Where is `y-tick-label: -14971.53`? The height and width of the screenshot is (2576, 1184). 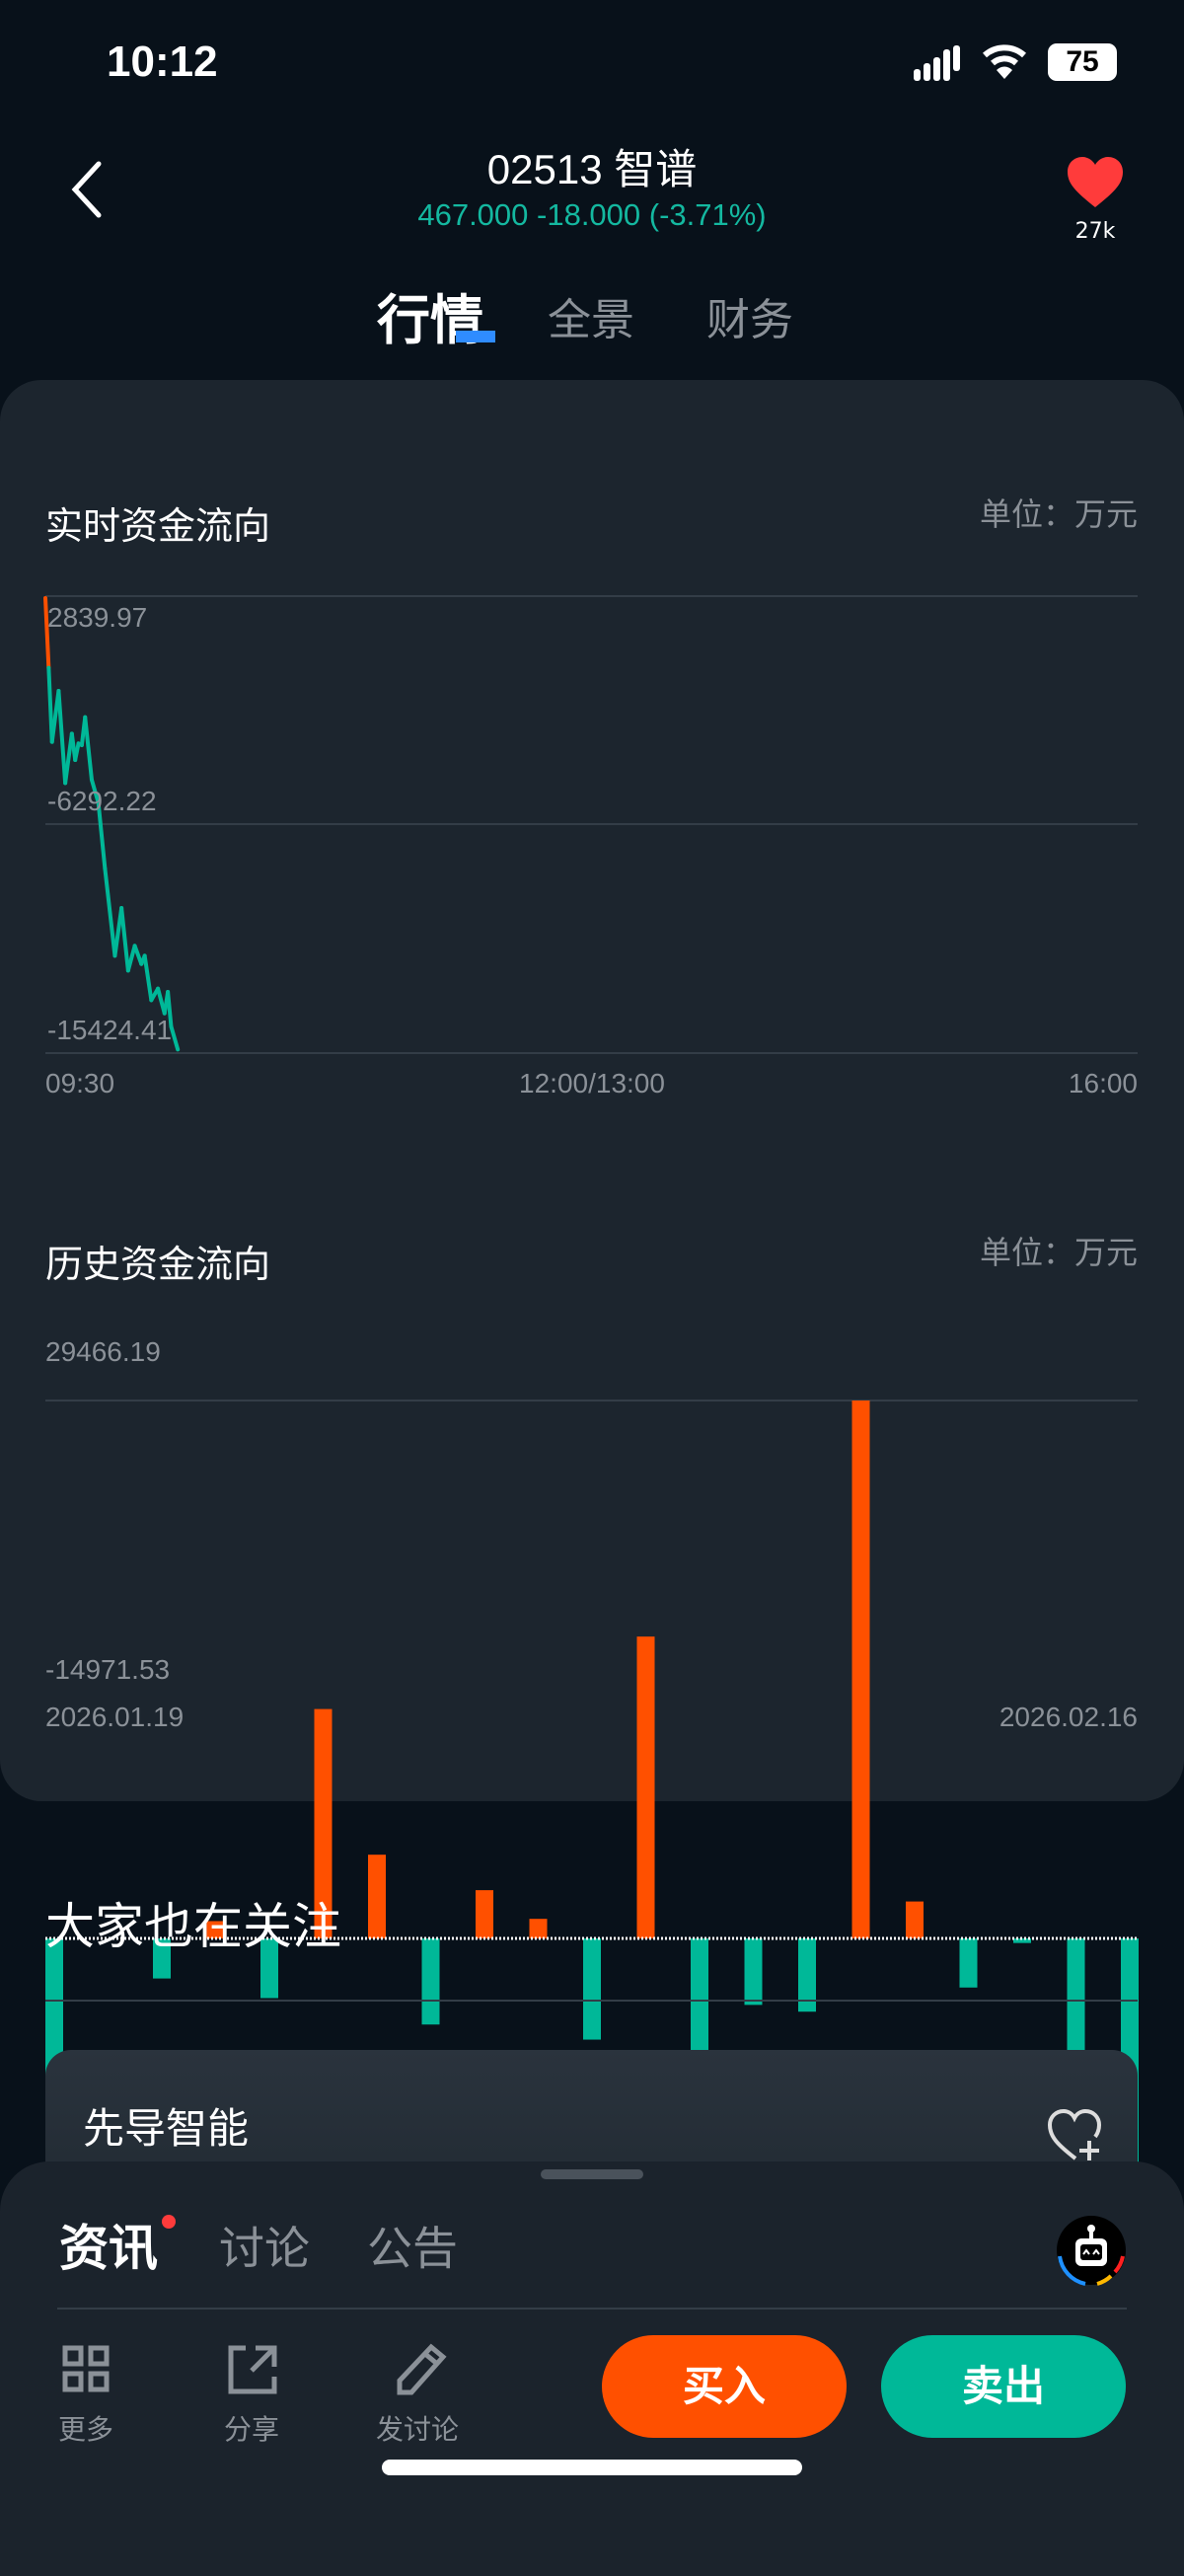 y-tick-label: -14971.53 is located at coordinates (108, 1669).